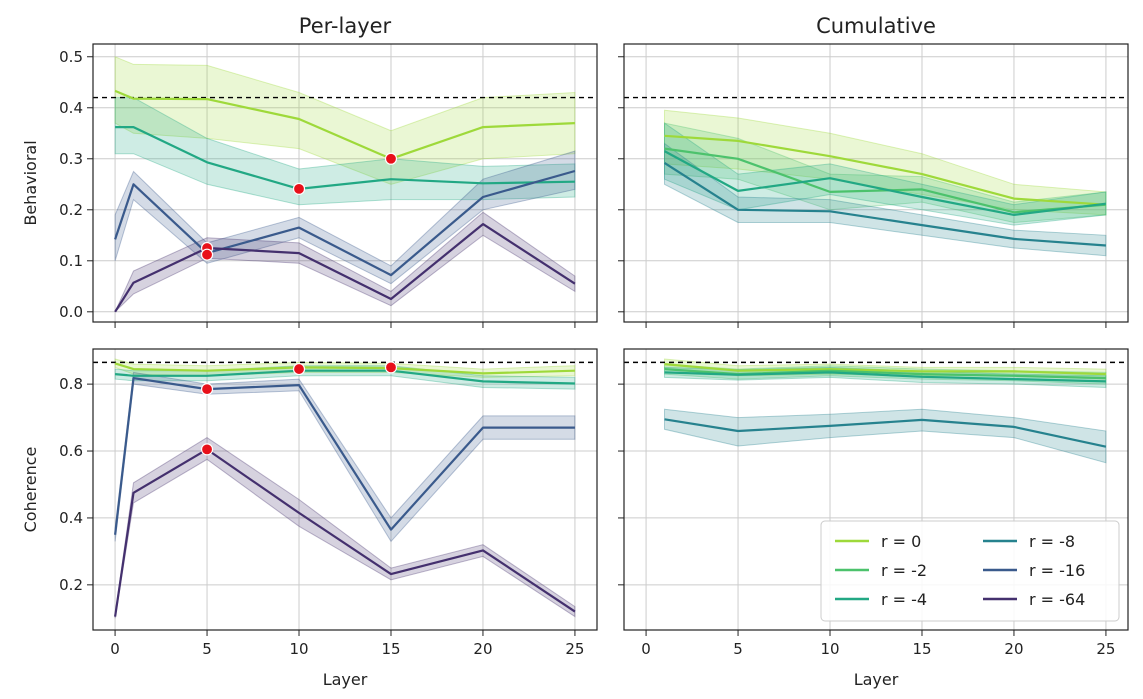 The height and width of the screenshot is (699, 1143). I want to click on y-tick-label: 0.8, so click(71, 384).